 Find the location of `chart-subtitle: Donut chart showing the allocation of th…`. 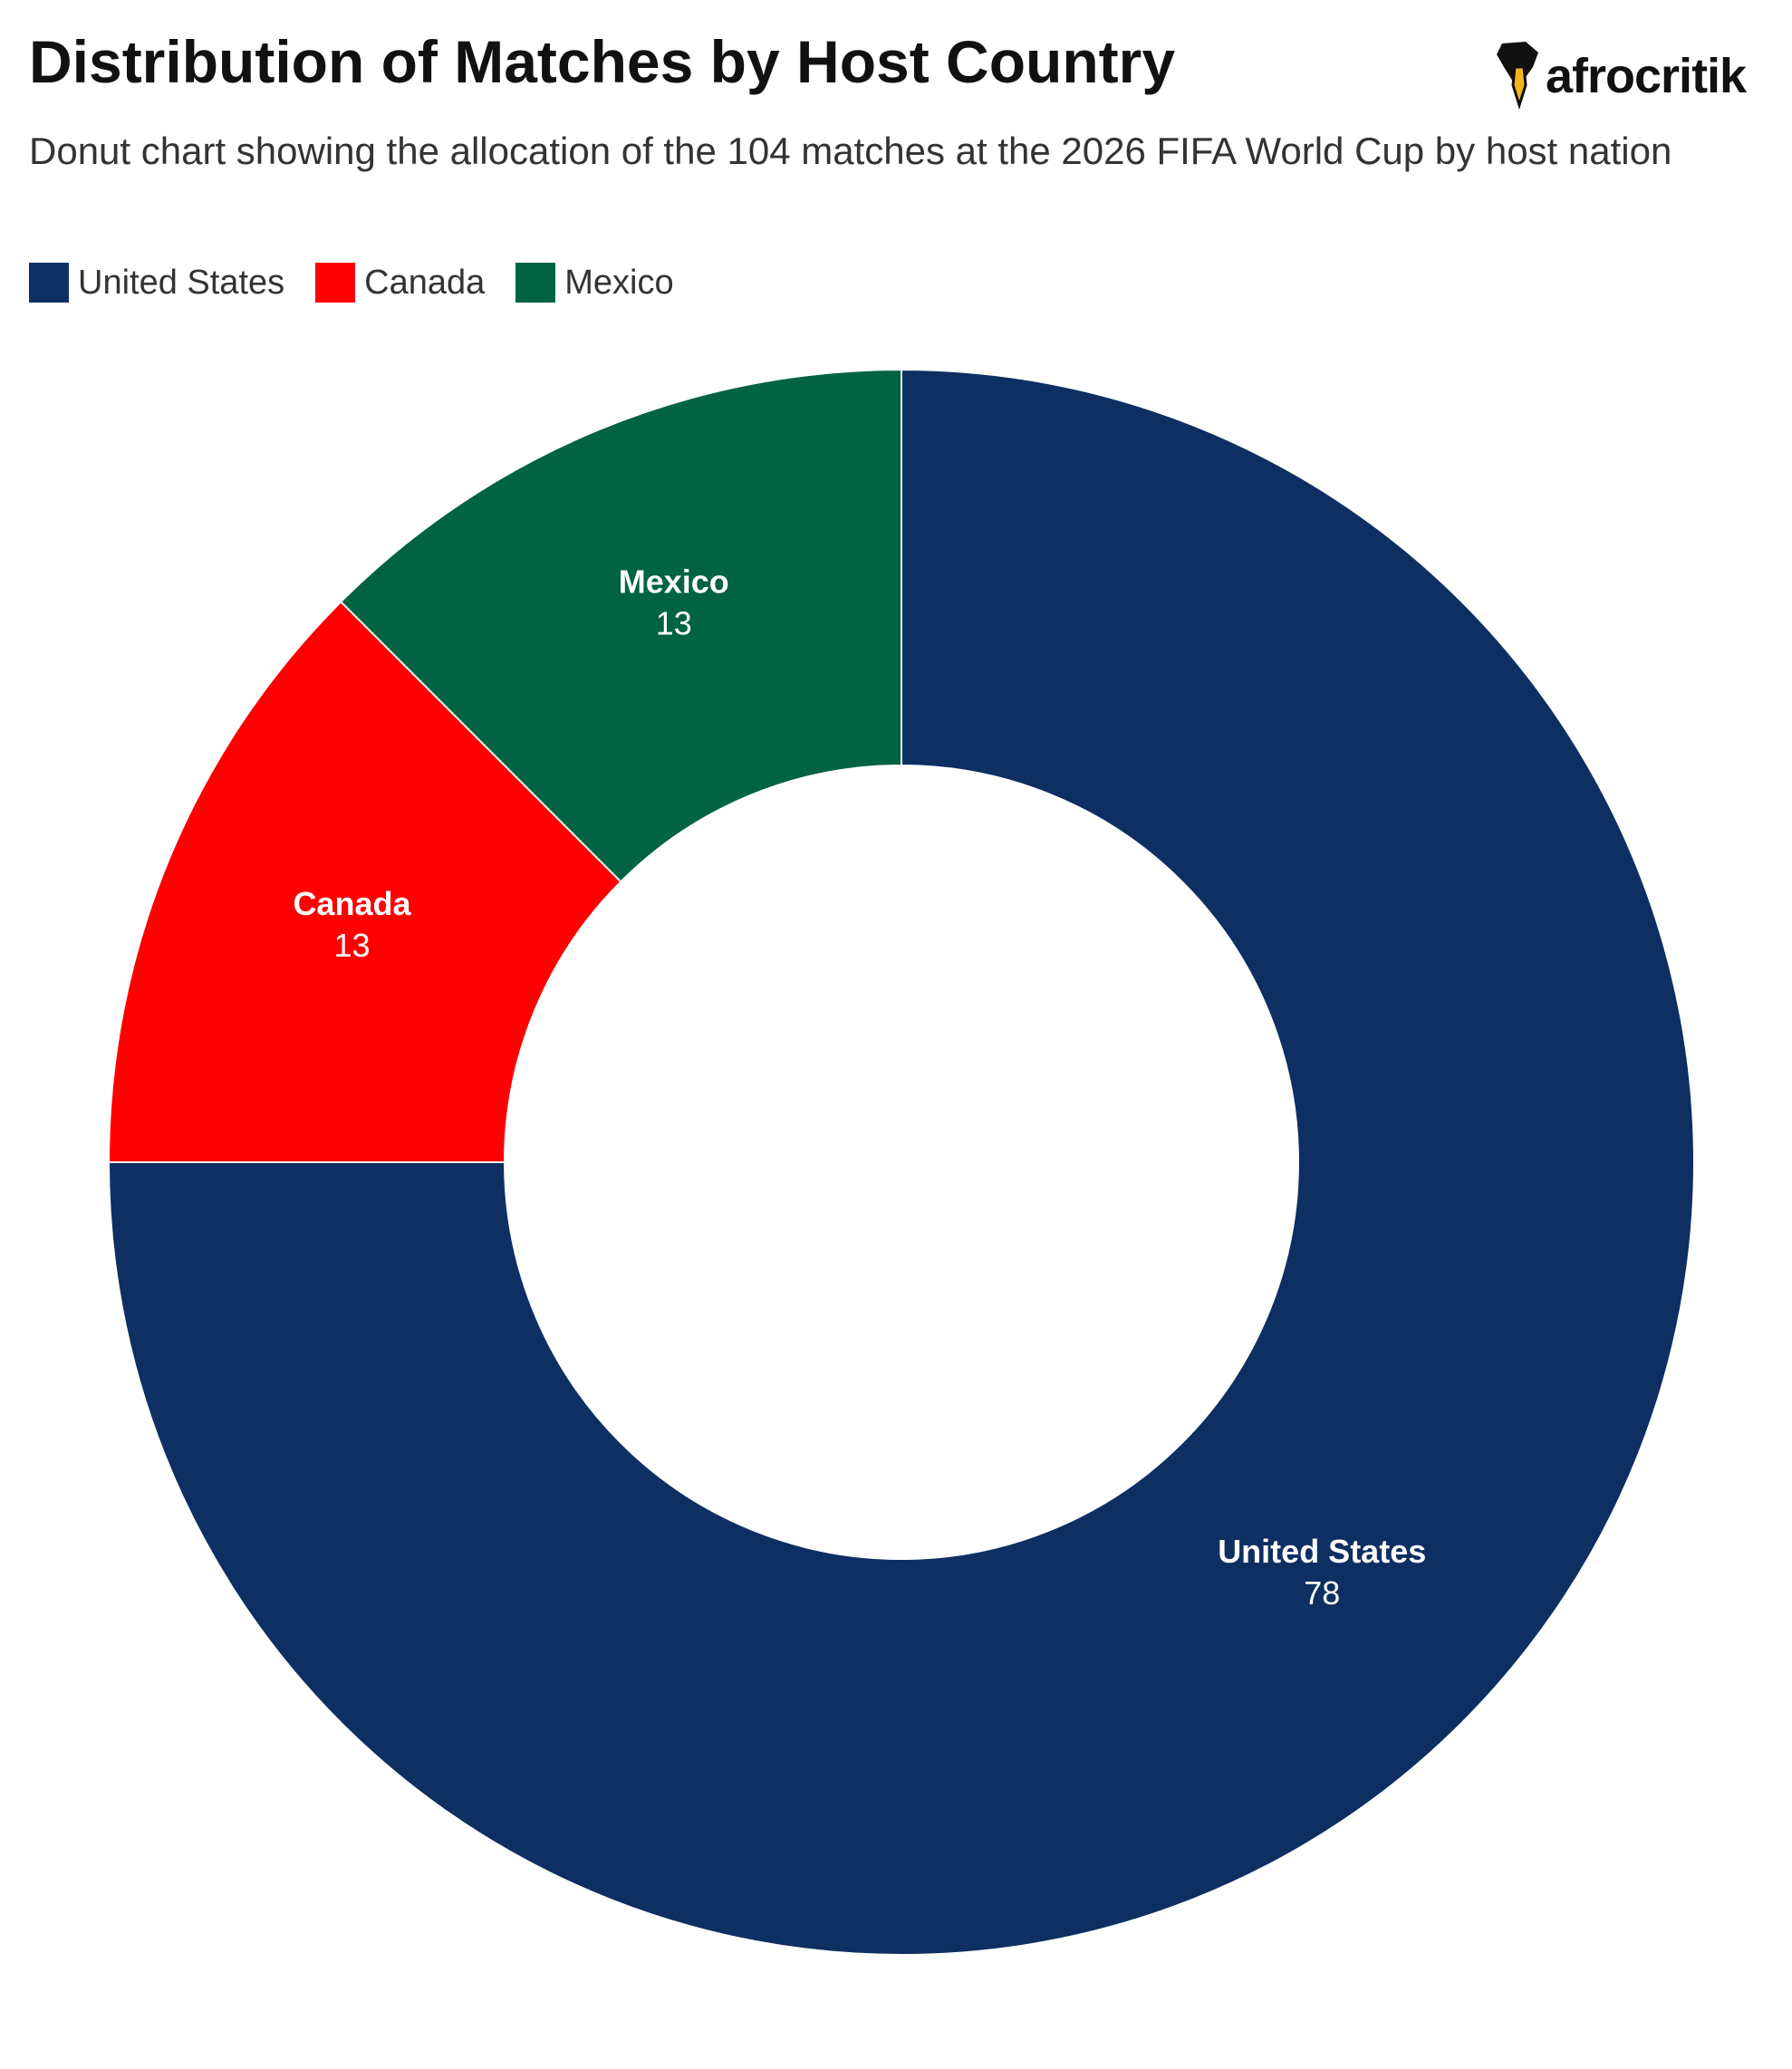

chart-subtitle: Donut chart showing the allocation of th… is located at coordinates (850, 151).